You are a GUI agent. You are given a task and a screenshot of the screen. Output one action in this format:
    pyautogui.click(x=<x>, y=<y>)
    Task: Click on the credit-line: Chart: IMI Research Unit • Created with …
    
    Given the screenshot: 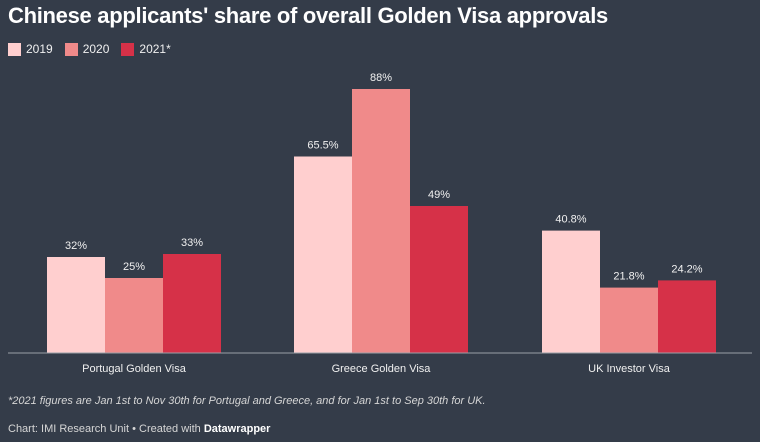 What is the action you would take?
    pyautogui.click(x=139, y=429)
    